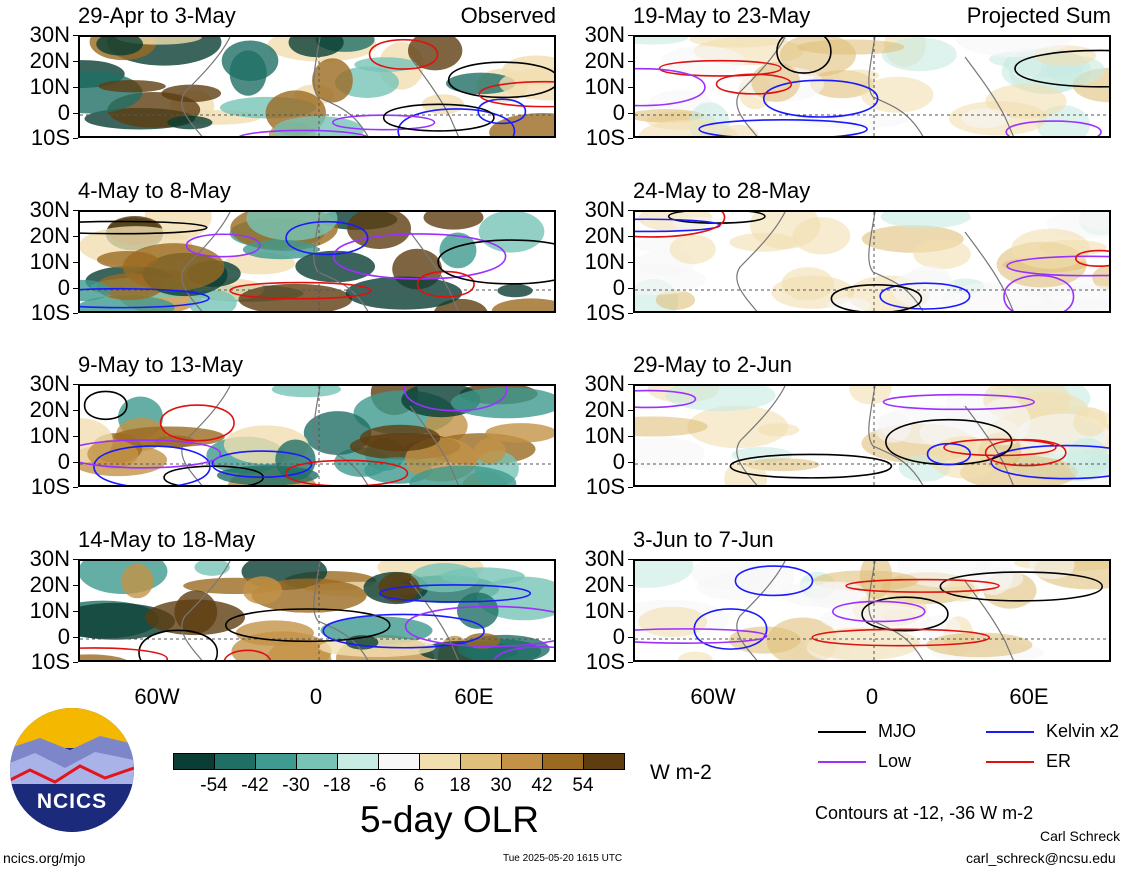 Image resolution: width=1135 pixels, height=872 pixels. I want to click on footer-email: carl_schreck@ncsu.edu, so click(1041, 858).